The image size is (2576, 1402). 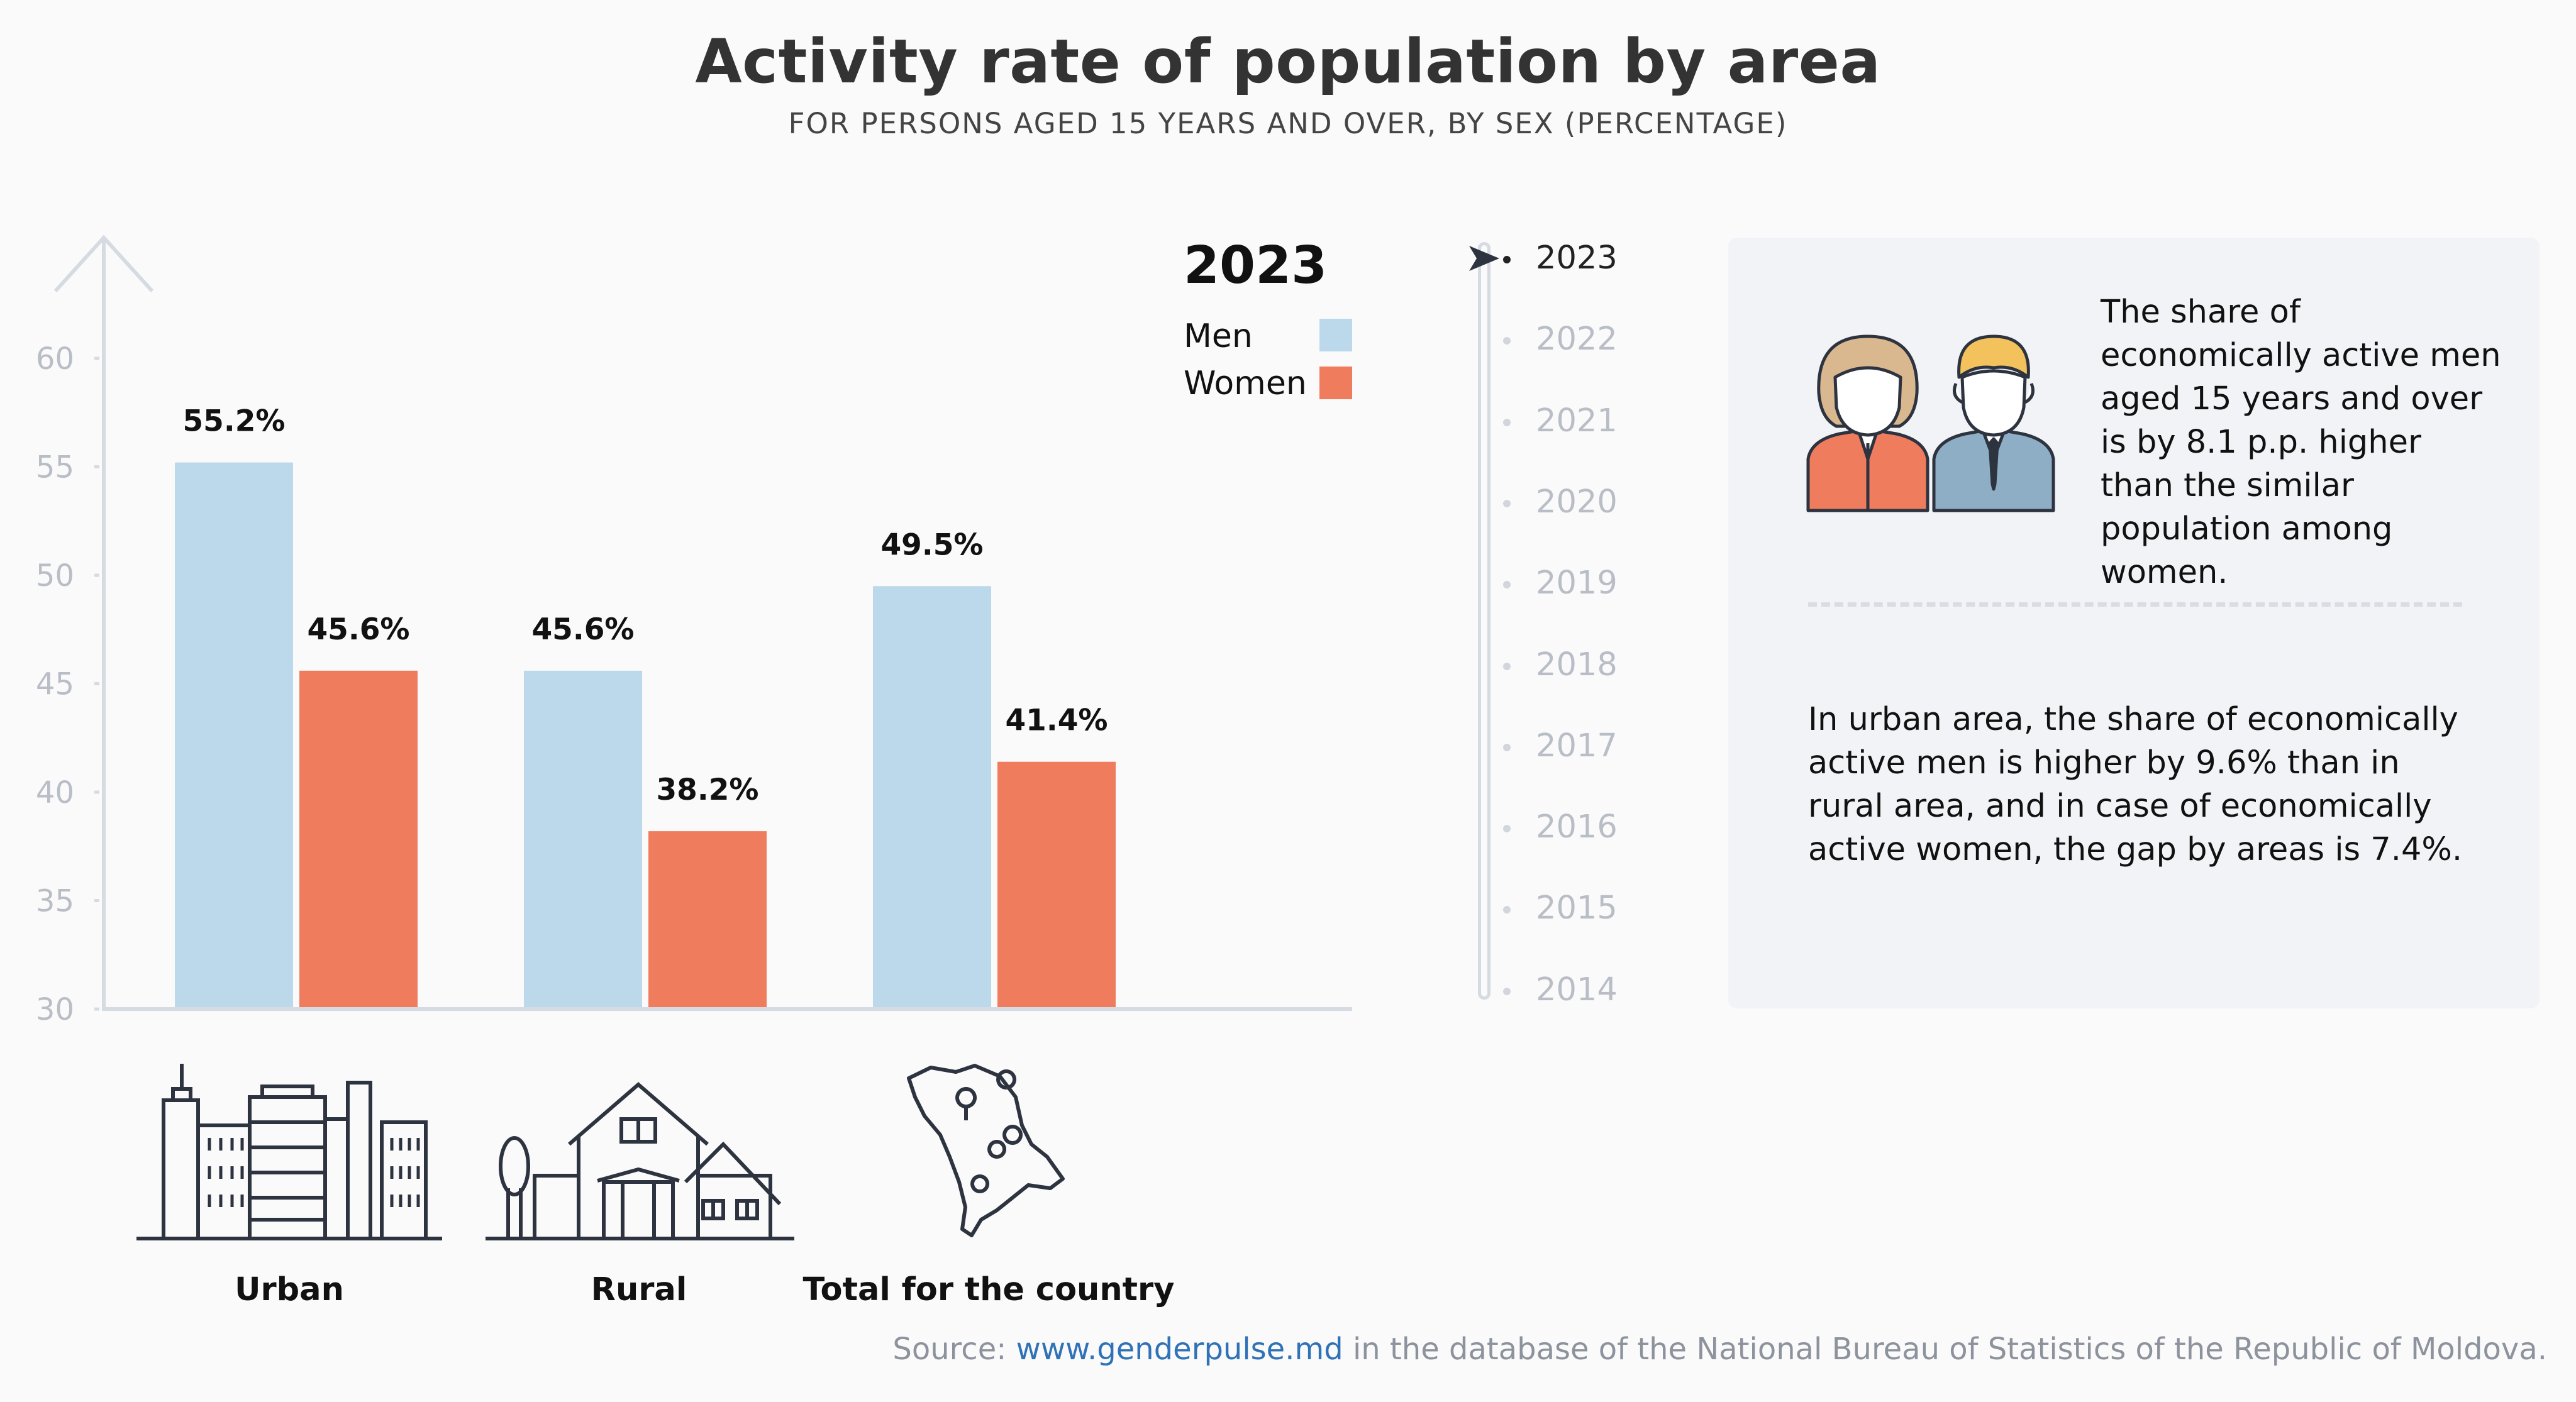 I want to click on timeline-year-2017: 2017, so click(x=1560, y=746).